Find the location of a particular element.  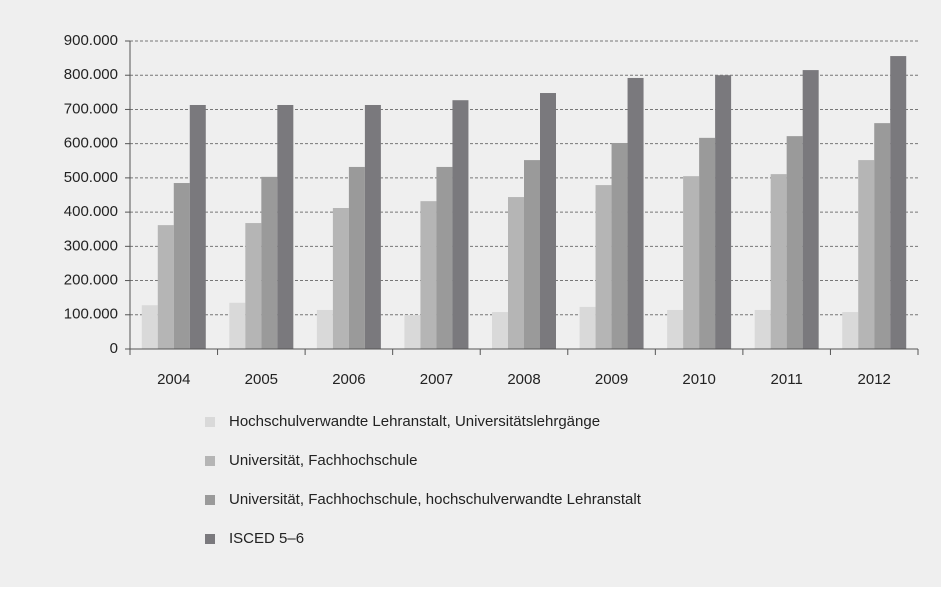

y-tick-label: 600.000 is located at coordinates (91, 143).